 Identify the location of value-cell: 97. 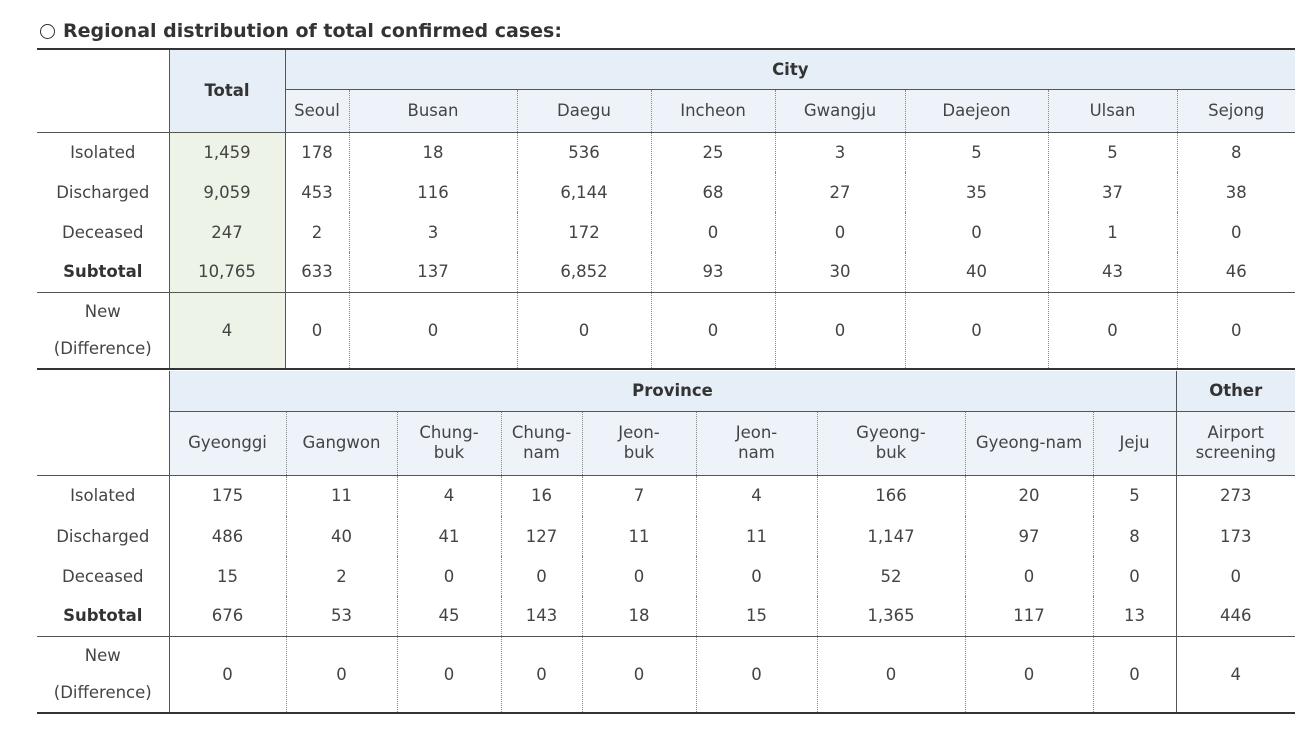
(1028, 536).